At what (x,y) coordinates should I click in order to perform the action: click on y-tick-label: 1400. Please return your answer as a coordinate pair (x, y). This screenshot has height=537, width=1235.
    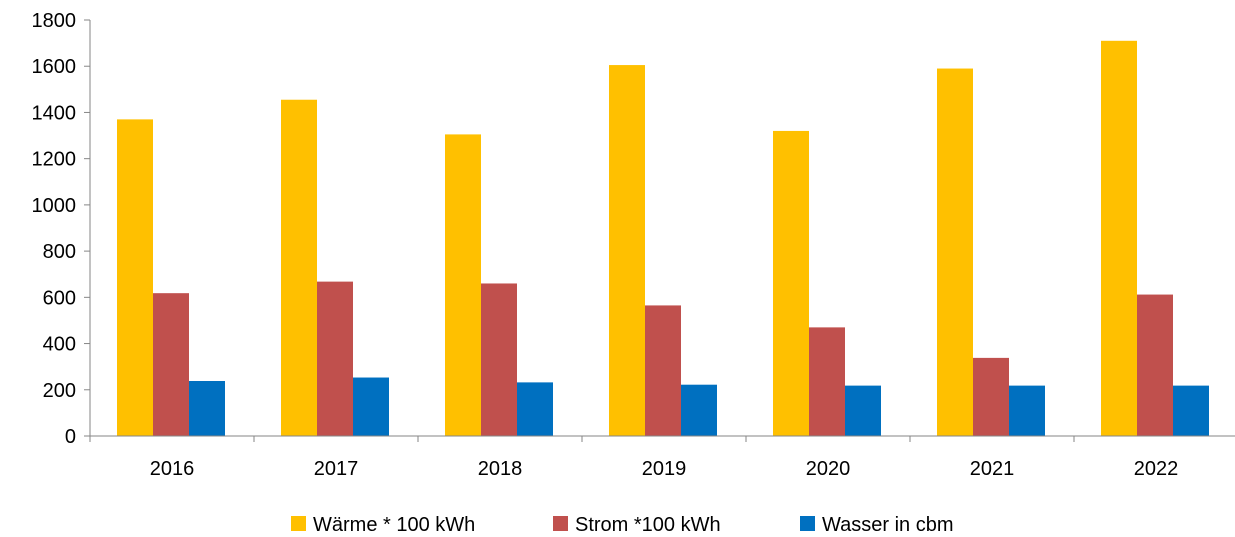
    Looking at the image, I should click on (54, 113).